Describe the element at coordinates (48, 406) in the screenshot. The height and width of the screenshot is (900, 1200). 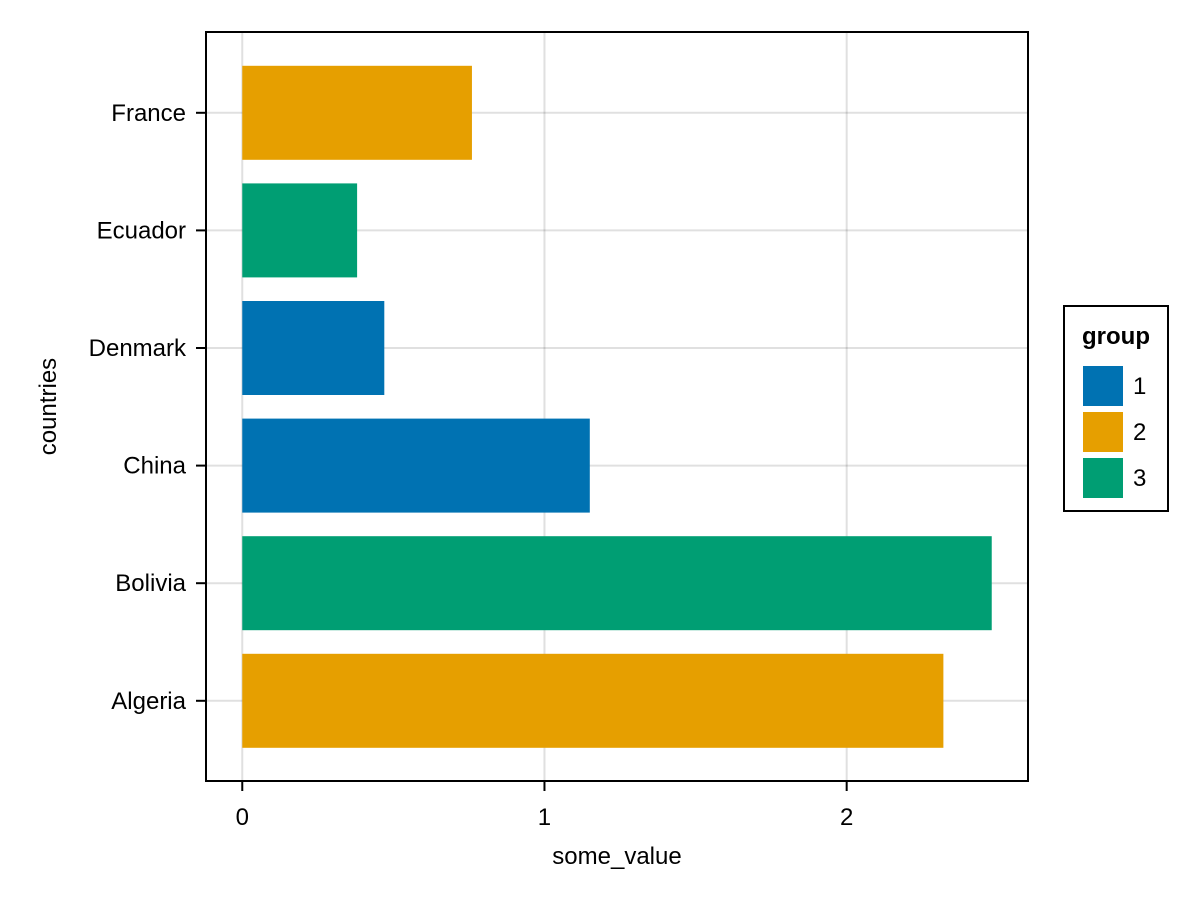
I see `y-axis-title: countries` at that location.